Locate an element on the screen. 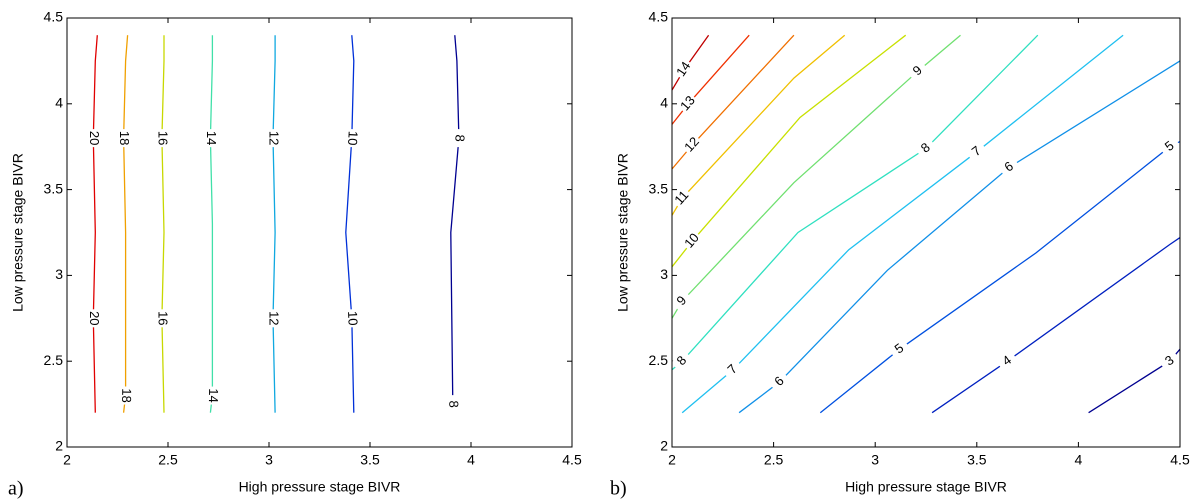  x-tick-label: 3.5 is located at coordinates (977, 460).